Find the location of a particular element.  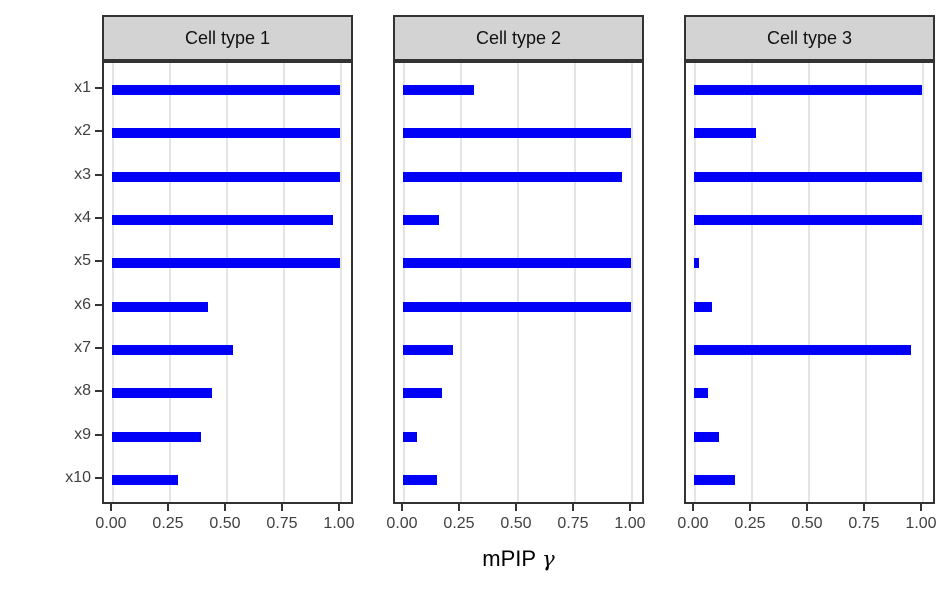

x-axis-title-text: mPIP is located at coordinates (509, 558).